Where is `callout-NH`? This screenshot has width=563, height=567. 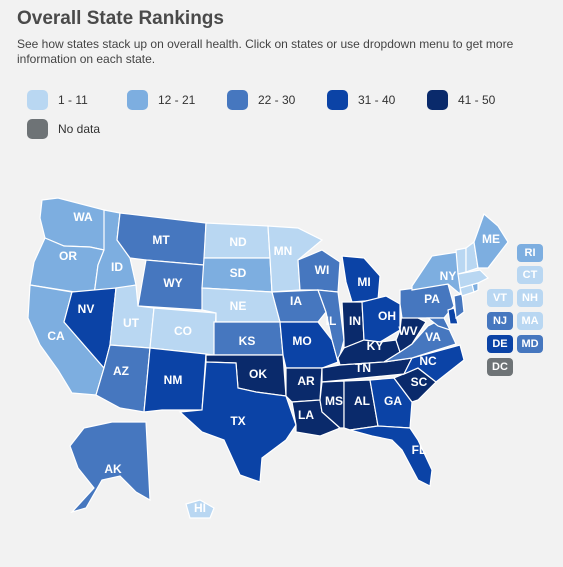
callout-NH is located at coordinates (530, 298).